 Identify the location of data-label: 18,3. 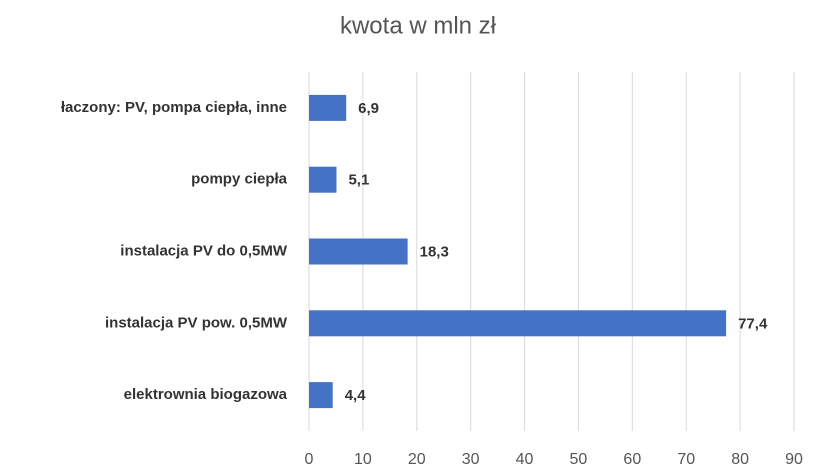
(434, 251).